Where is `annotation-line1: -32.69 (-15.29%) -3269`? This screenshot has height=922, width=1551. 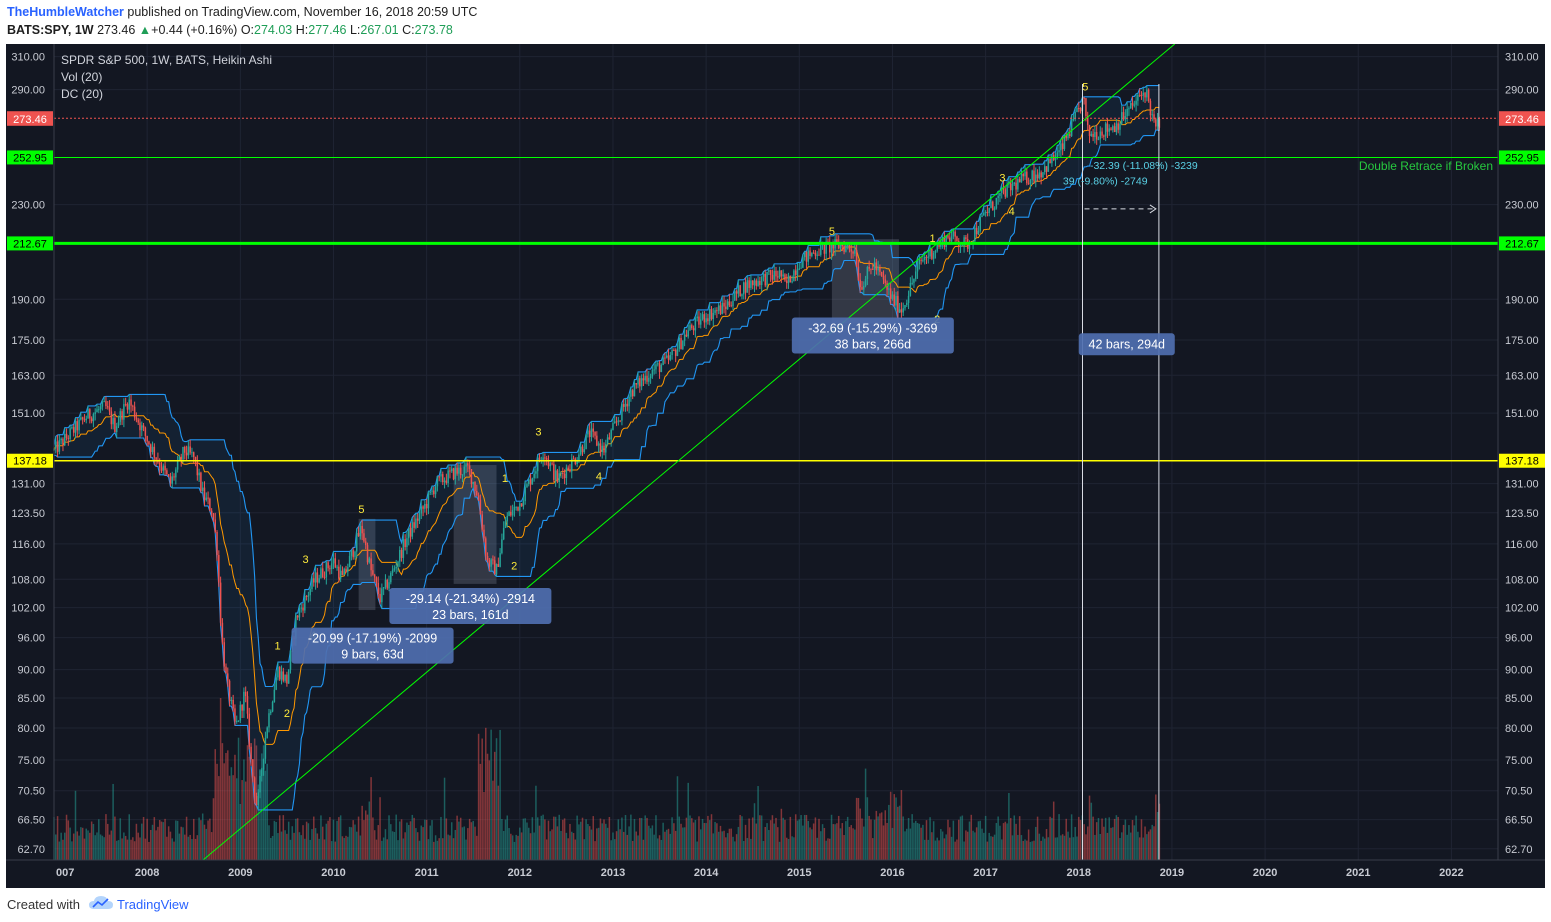
annotation-line1: -32.69 (-15.29%) -3269 is located at coordinates (872, 328).